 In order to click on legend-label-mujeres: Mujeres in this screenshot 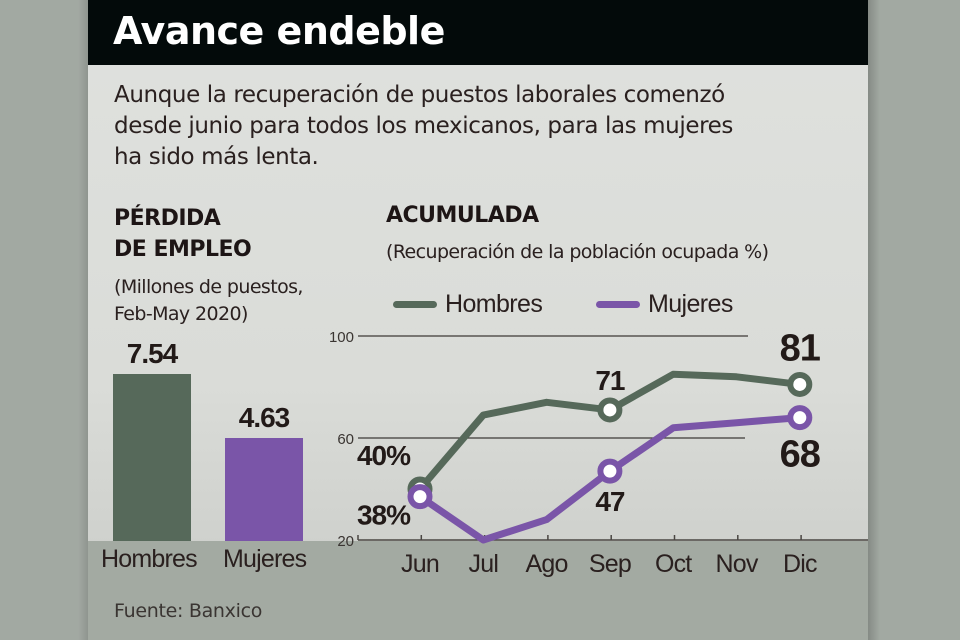, I will do `click(690, 304)`.